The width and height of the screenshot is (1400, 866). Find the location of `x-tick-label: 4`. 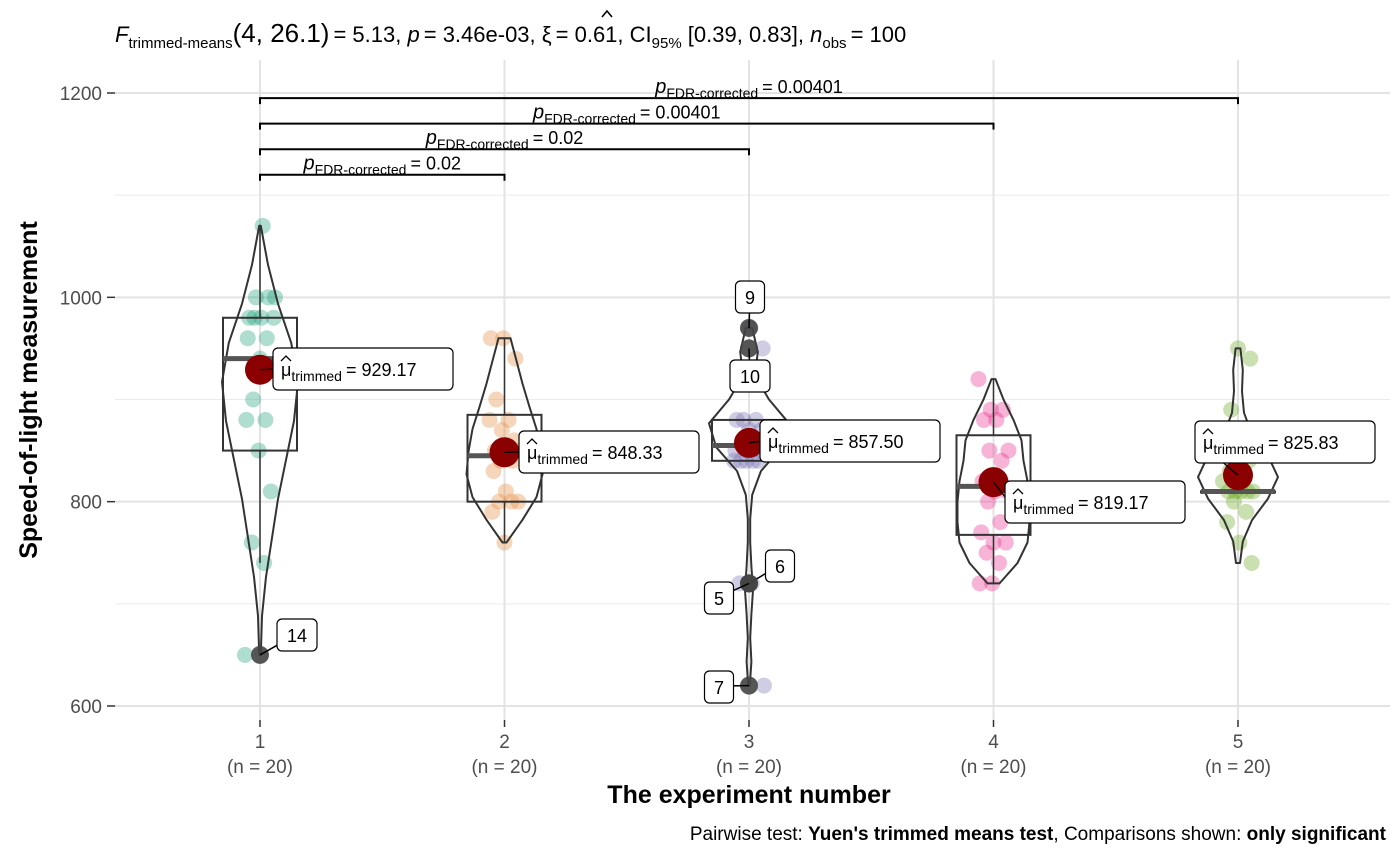

x-tick-label: 4 is located at coordinates (993, 742).